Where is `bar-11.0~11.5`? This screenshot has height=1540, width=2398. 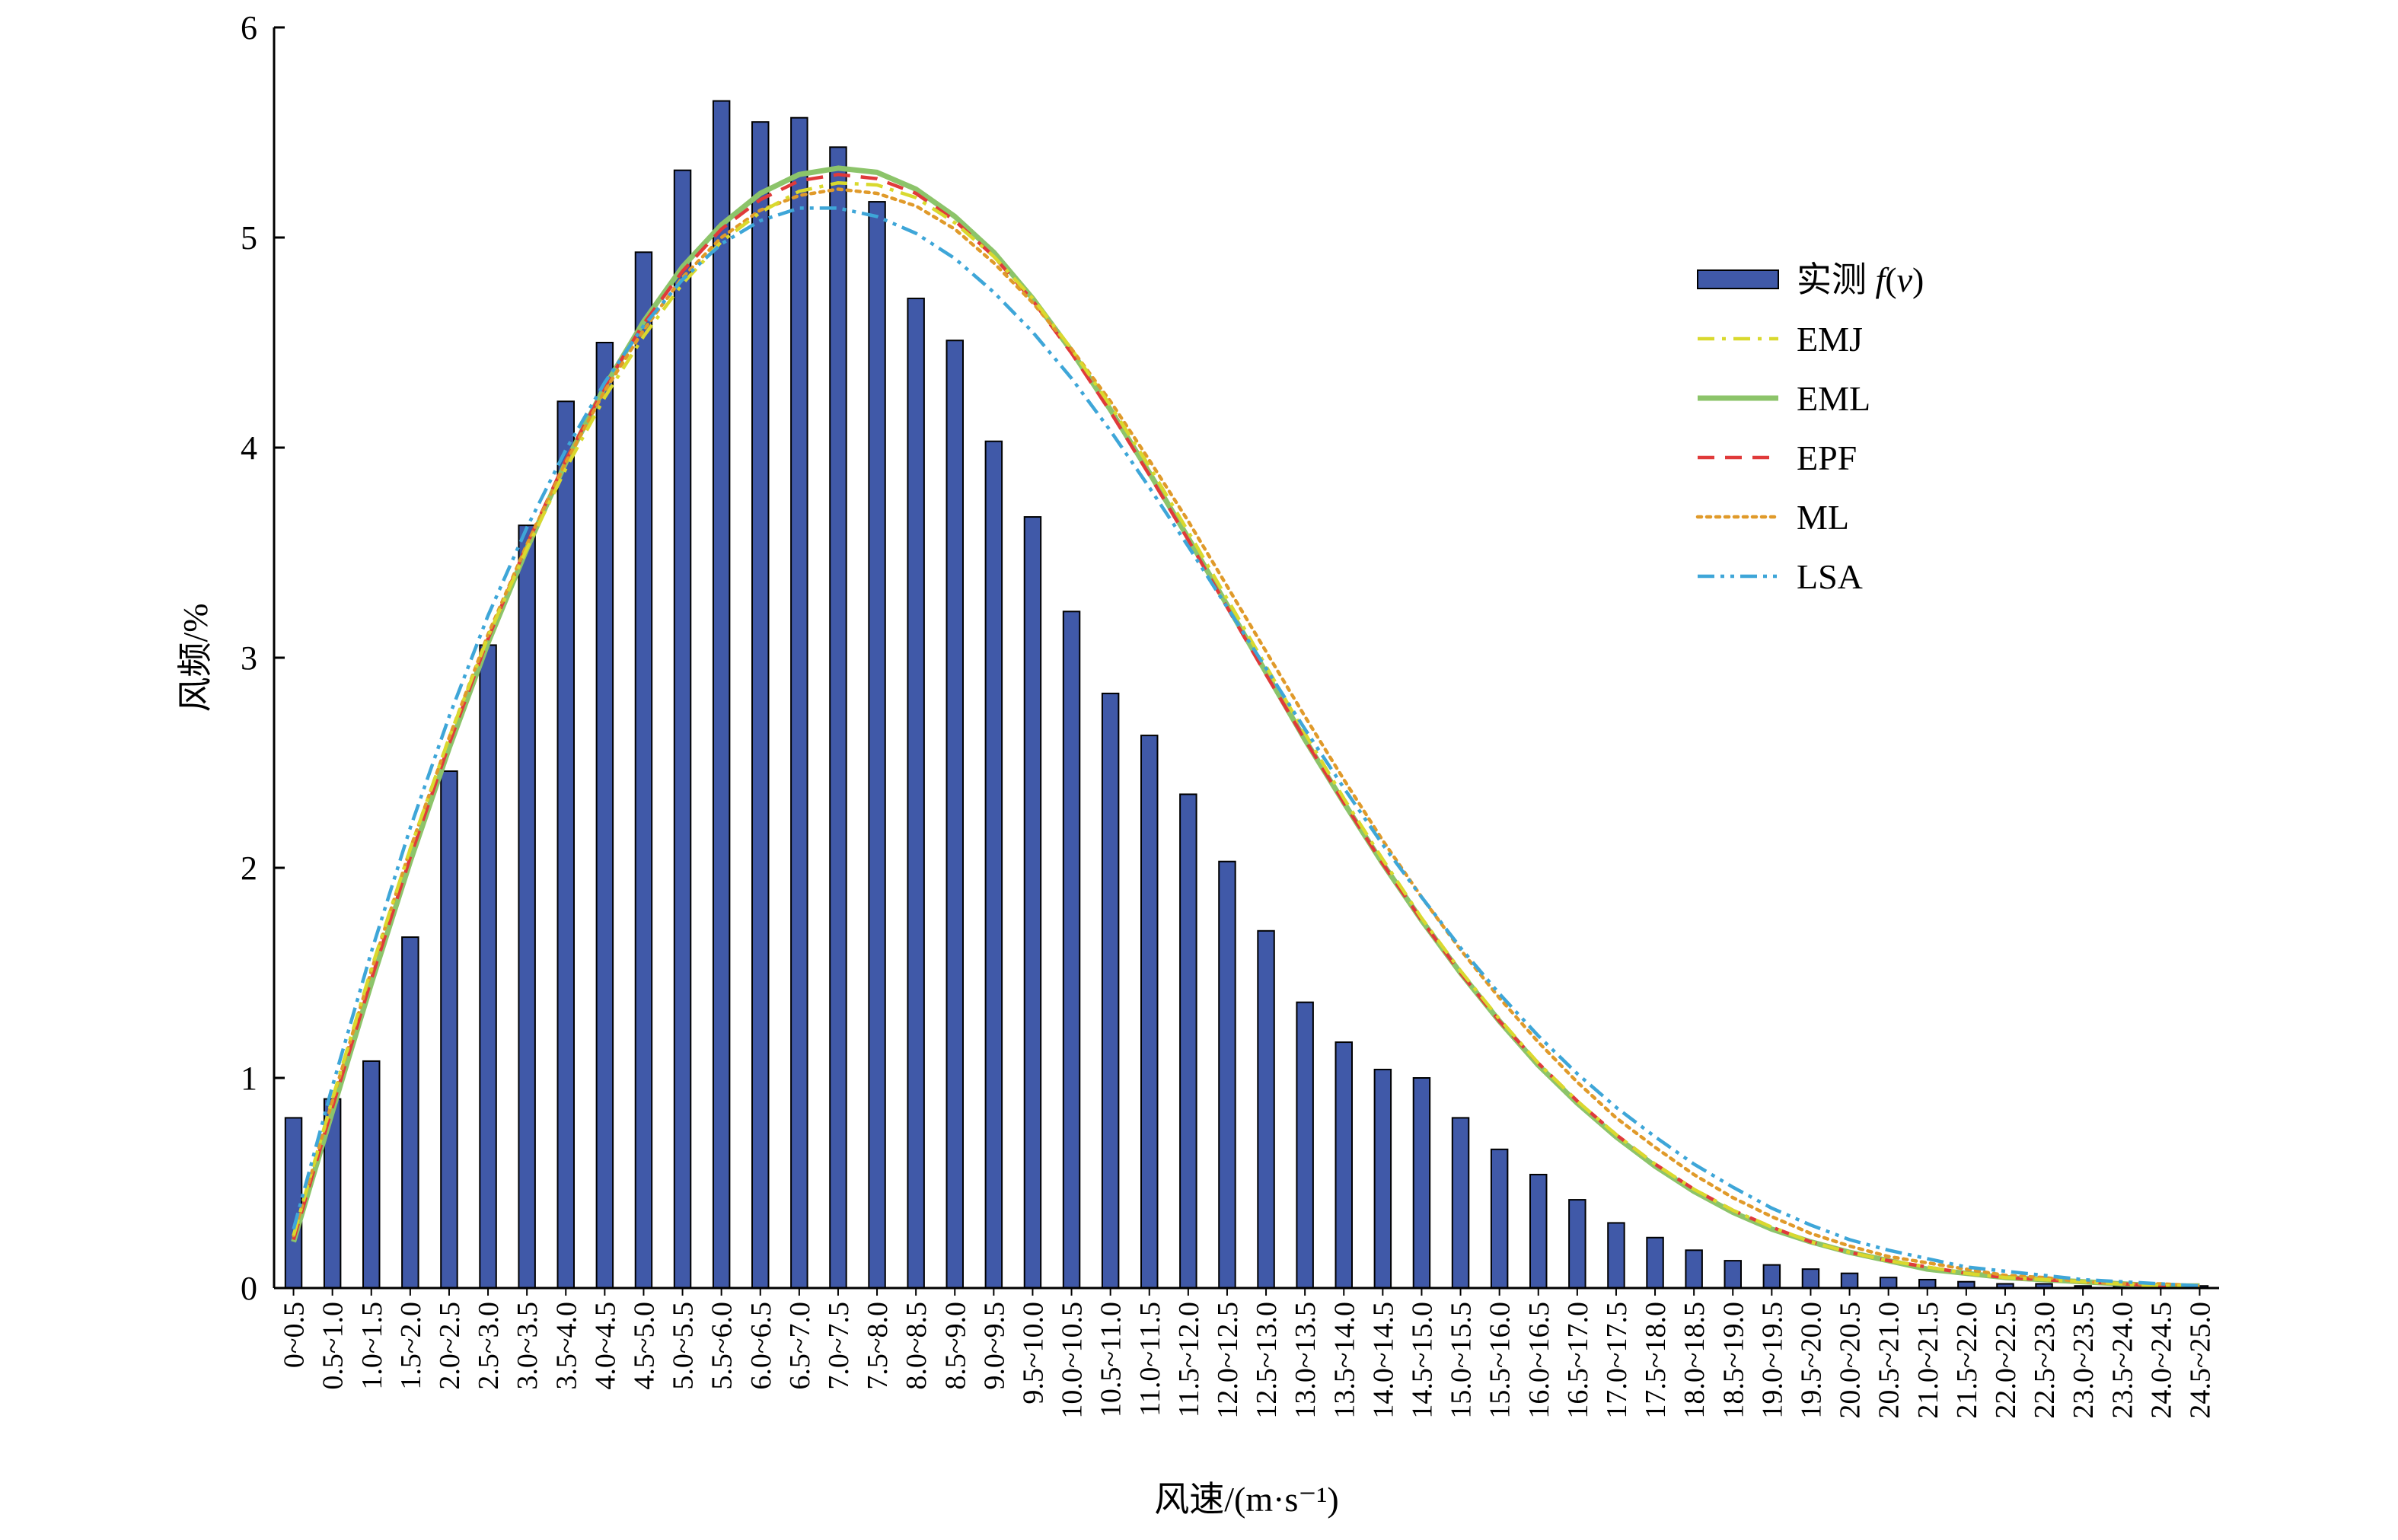 bar-11.0~11.5 is located at coordinates (1150, 1012).